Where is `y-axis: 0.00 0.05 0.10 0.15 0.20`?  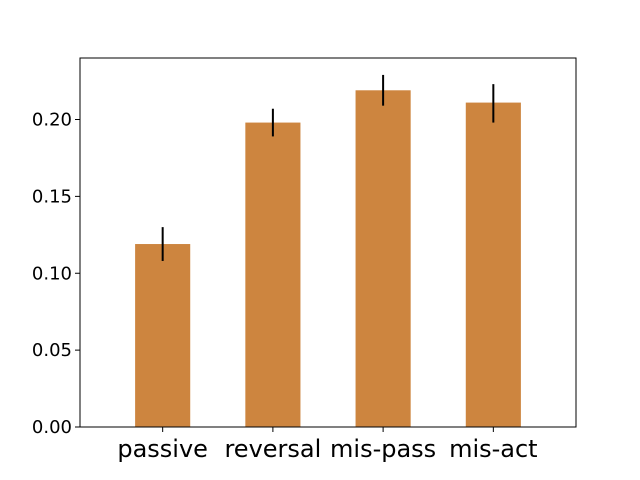 y-axis: 0.00 0.05 0.10 0.15 0.20 is located at coordinates (56, 274).